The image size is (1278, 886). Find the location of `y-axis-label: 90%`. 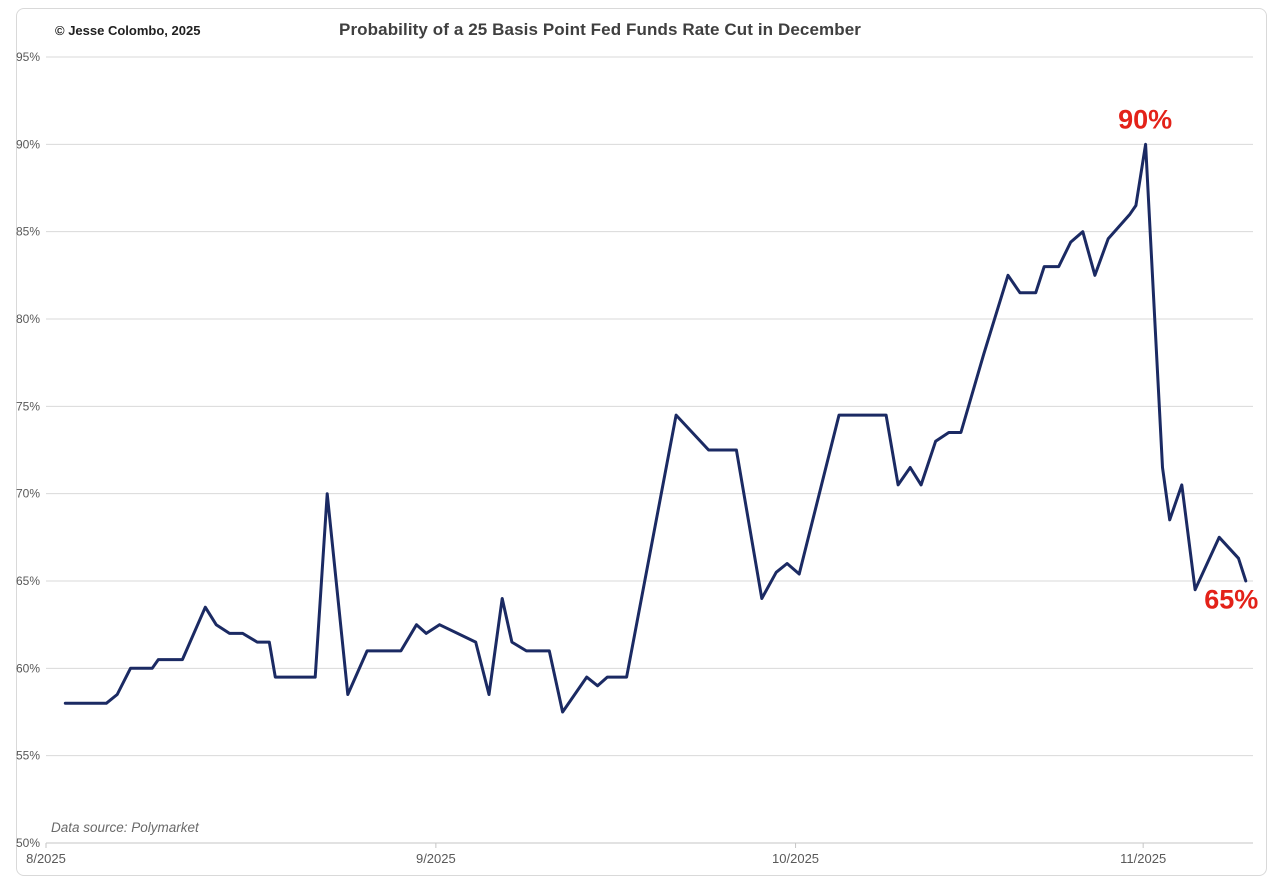

y-axis-label: 90% is located at coordinates (28, 144).